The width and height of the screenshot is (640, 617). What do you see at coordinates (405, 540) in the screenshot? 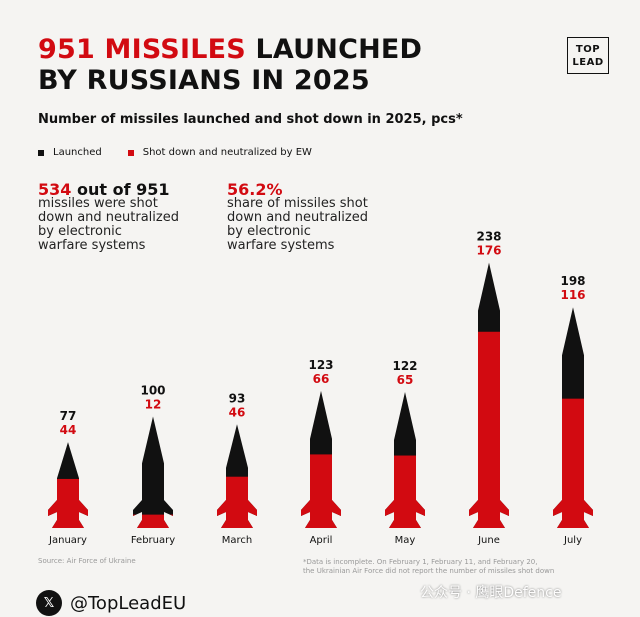
I see `month-label-may: May` at bounding box center [405, 540].